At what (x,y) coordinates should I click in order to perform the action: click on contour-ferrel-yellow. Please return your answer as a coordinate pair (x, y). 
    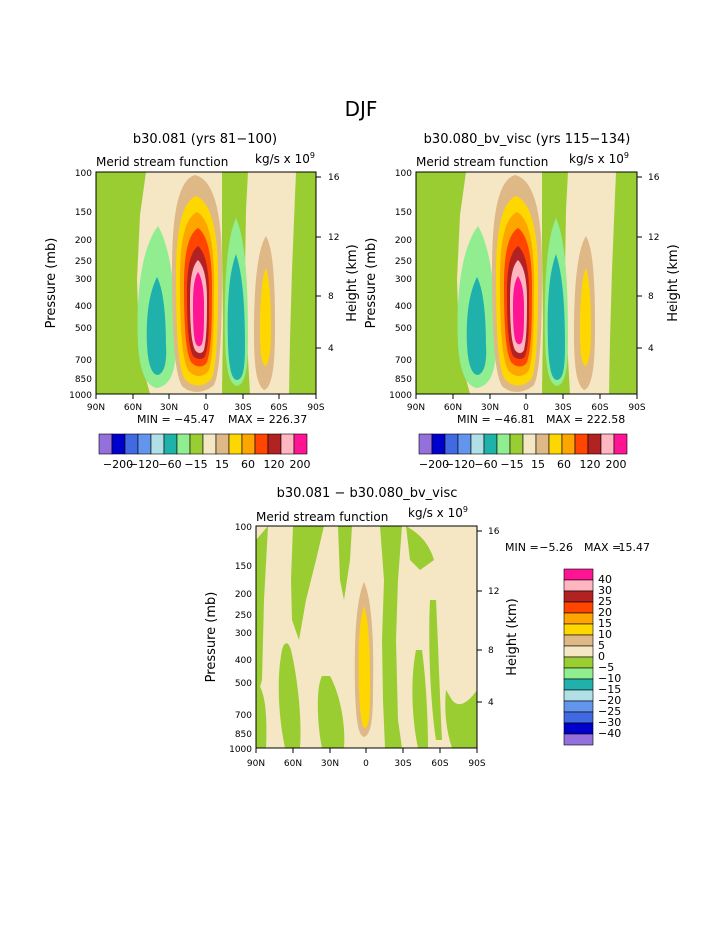
    Looking at the image, I should click on (585, 317).